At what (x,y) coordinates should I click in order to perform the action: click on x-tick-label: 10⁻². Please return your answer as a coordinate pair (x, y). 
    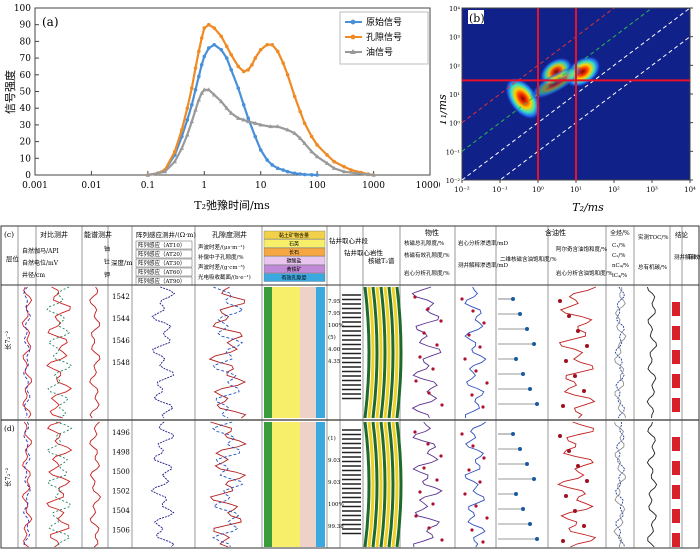
    Looking at the image, I should click on (462, 190).